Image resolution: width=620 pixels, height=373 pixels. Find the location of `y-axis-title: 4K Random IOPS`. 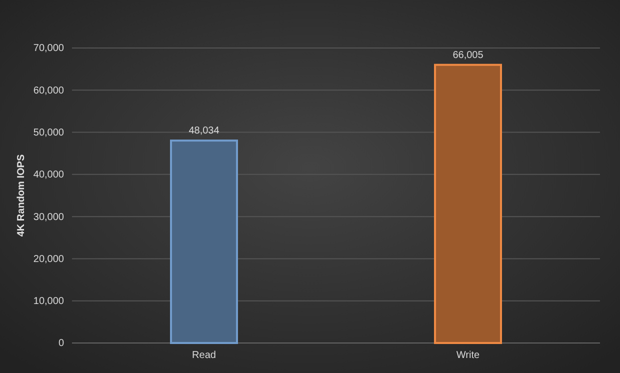

y-axis-title: 4K Random IOPS is located at coordinates (21, 195).